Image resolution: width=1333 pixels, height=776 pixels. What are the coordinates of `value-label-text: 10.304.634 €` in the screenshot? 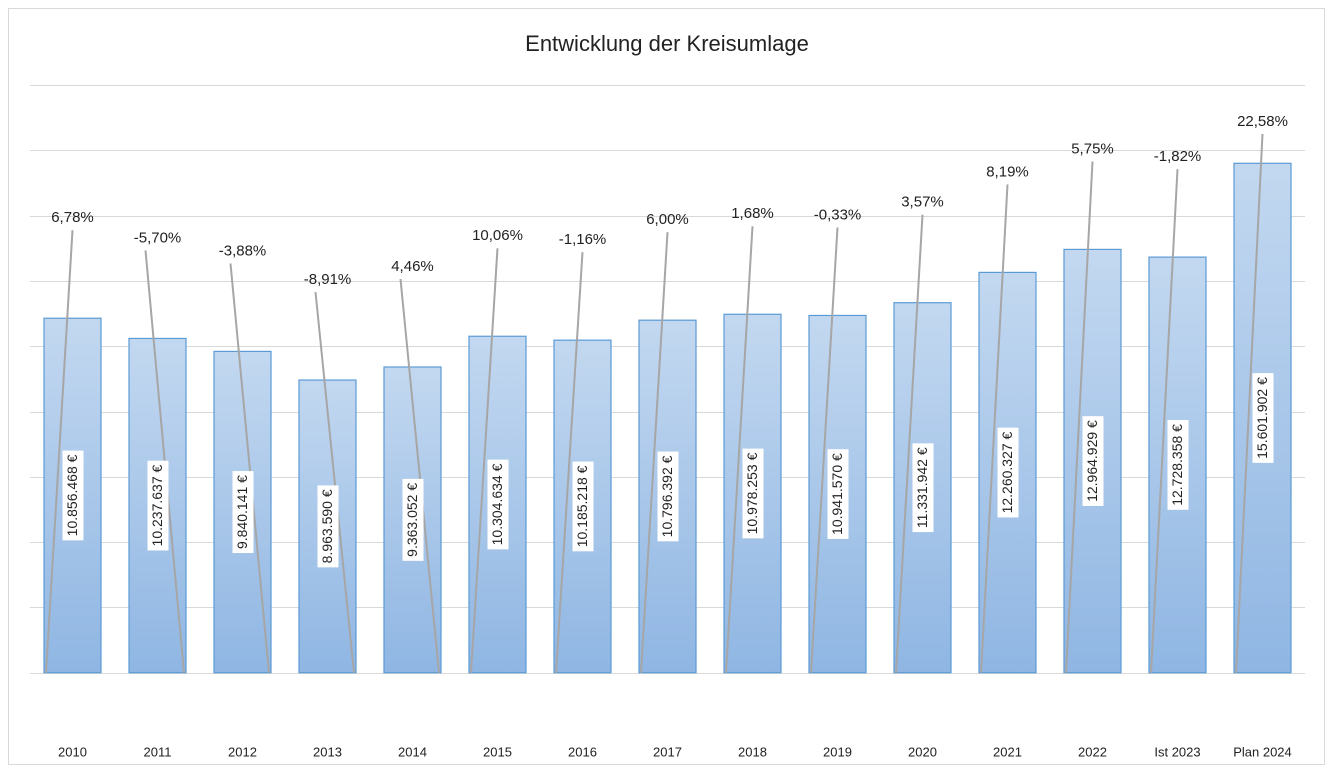 It's located at (497, 504).